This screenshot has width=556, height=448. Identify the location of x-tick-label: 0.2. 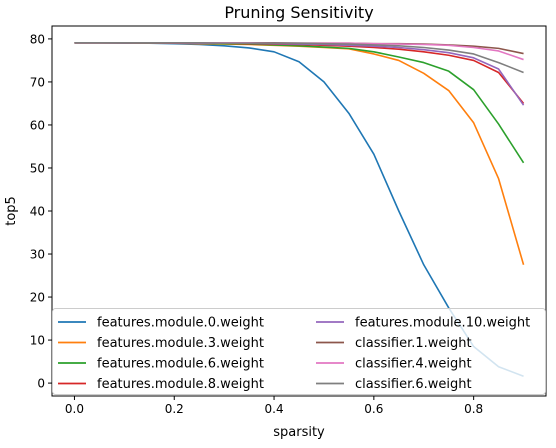
(174, 409).